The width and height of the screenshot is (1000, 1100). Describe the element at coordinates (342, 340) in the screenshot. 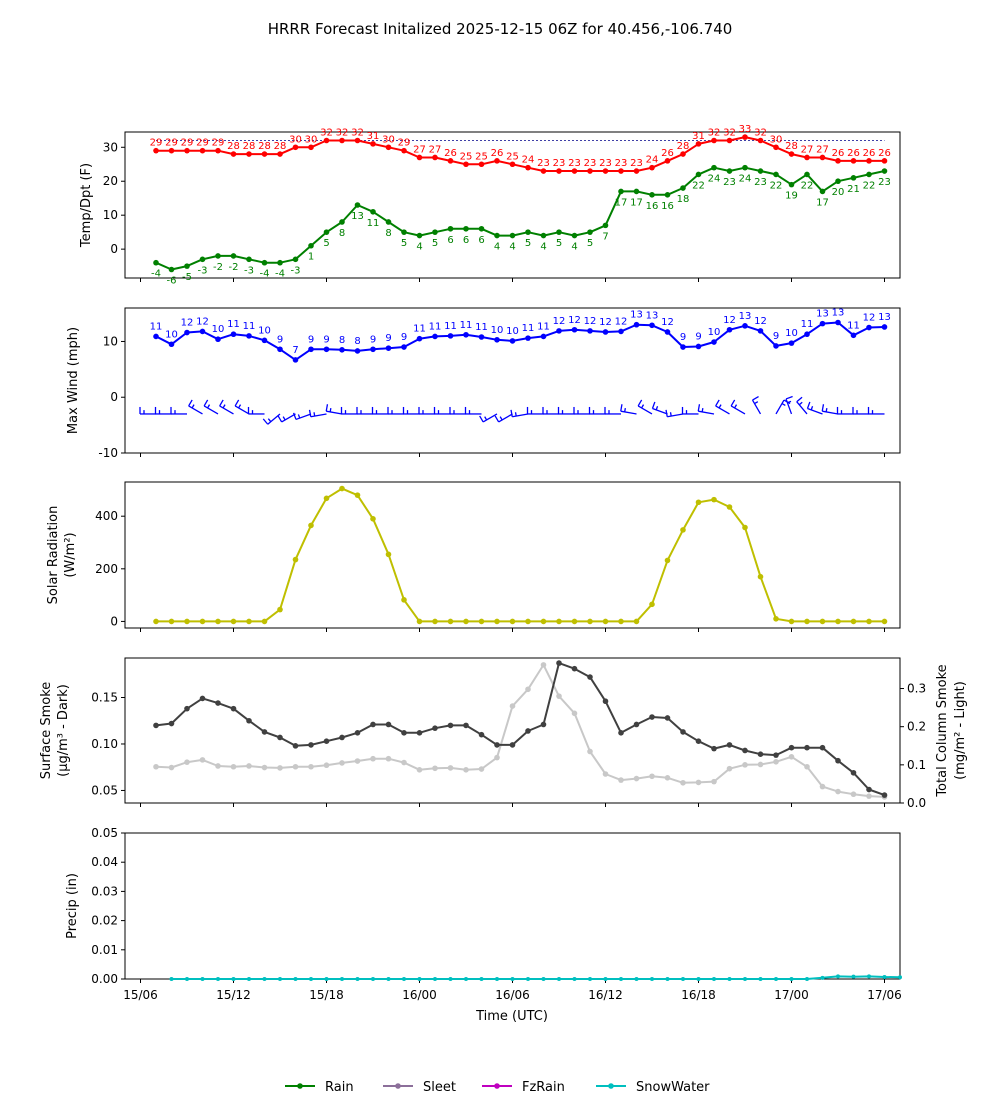

I see `max-wind-value-label: 8` at that location.